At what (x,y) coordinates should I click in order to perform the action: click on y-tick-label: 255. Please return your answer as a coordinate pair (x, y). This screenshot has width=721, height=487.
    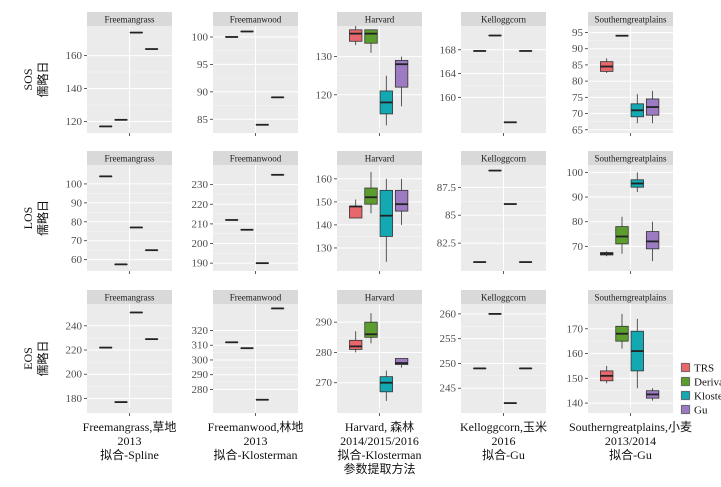
    Looking at the image, I should click on (448, 339).